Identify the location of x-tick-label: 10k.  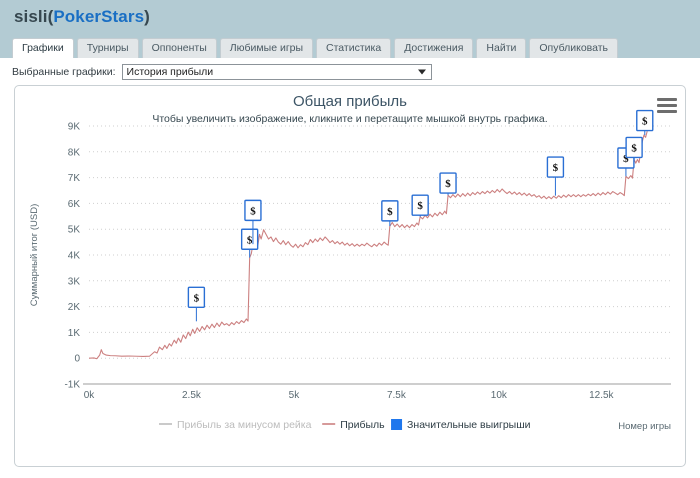
(499, 395).